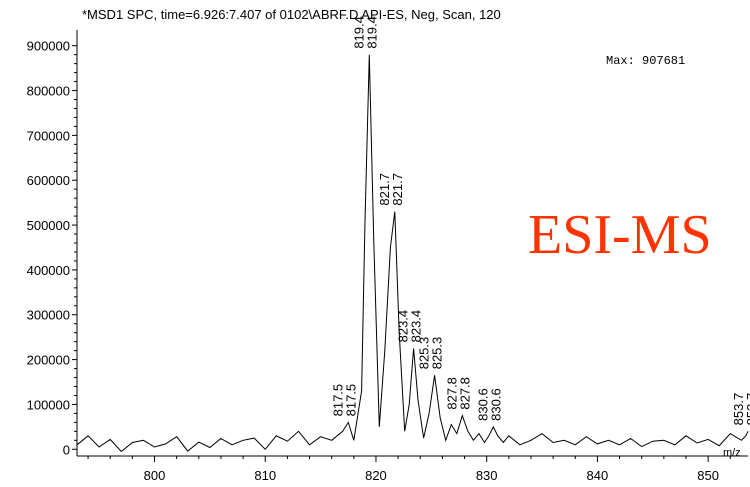  Describe the element at coordinates (48, 46) in the screenshot. I see `y-tick-label: 900000` at that location.